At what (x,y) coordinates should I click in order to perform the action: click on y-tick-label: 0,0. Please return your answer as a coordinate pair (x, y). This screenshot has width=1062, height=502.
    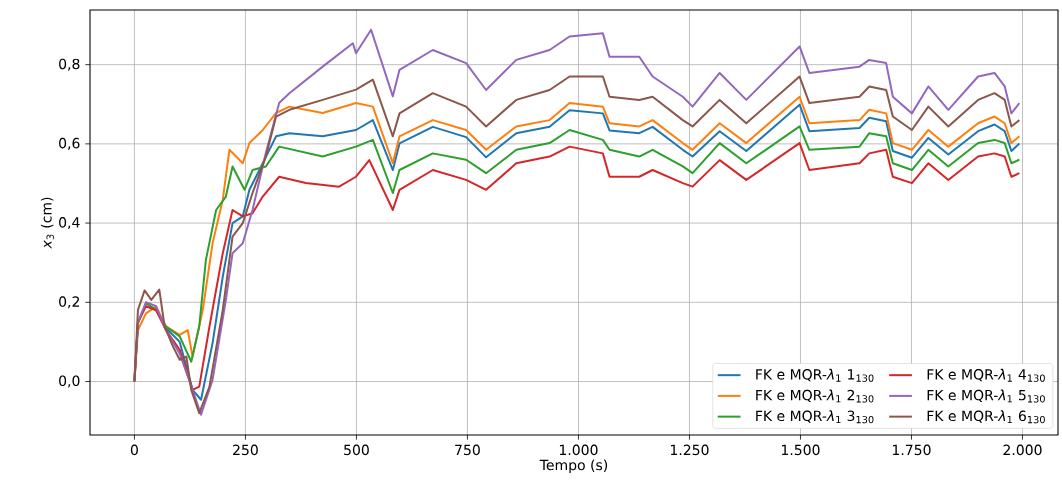
    Looking at the image, I should click on (69, 381).